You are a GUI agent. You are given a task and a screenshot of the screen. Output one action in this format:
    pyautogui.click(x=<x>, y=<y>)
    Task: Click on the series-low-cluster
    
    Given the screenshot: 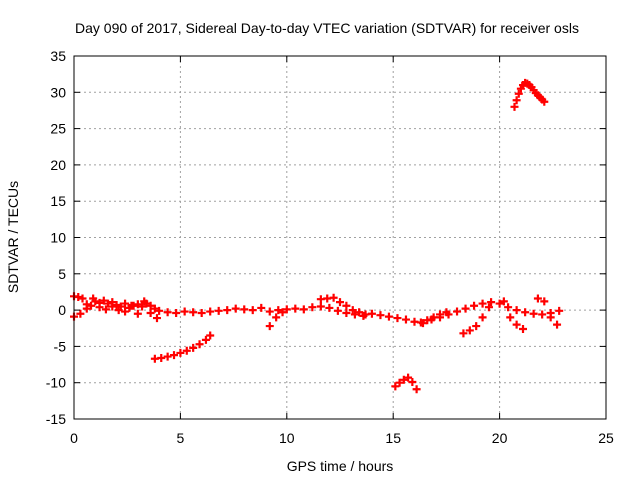 What is the action you would take?
    pyautogui.click(x=406, y=383)
    